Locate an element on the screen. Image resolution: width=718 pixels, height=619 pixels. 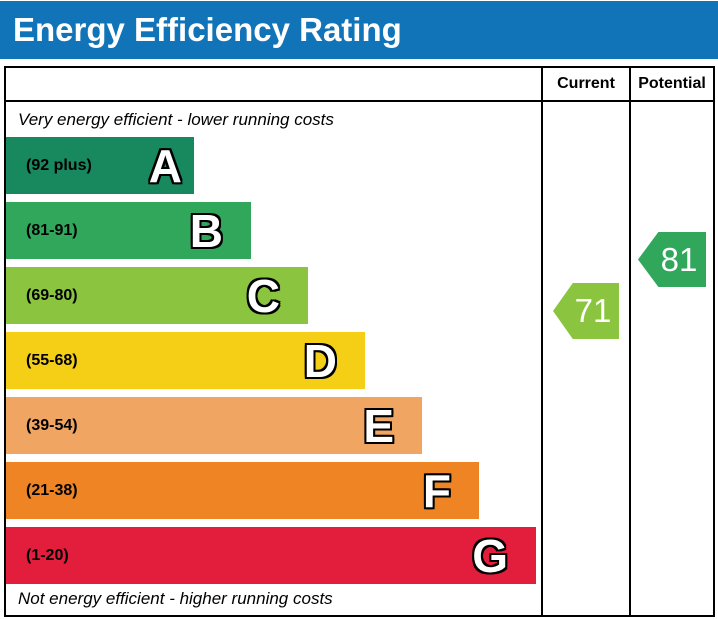
band-range-label: (39-54) is located at coordinates (52, 425).